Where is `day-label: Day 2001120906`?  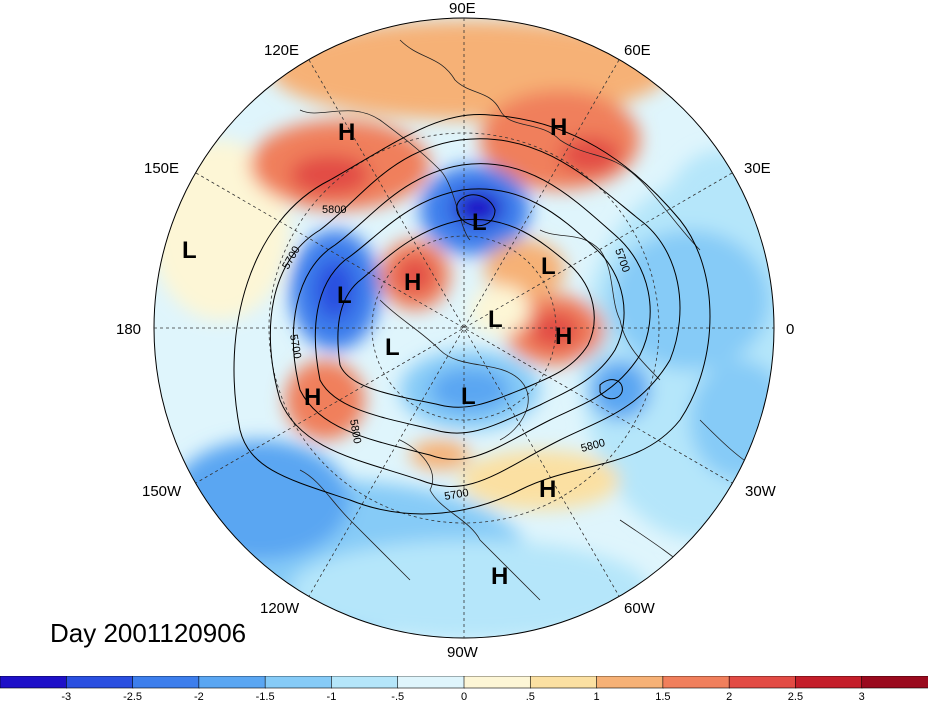 day-label: Day 2001120906 is located at coordinates (148, 633).